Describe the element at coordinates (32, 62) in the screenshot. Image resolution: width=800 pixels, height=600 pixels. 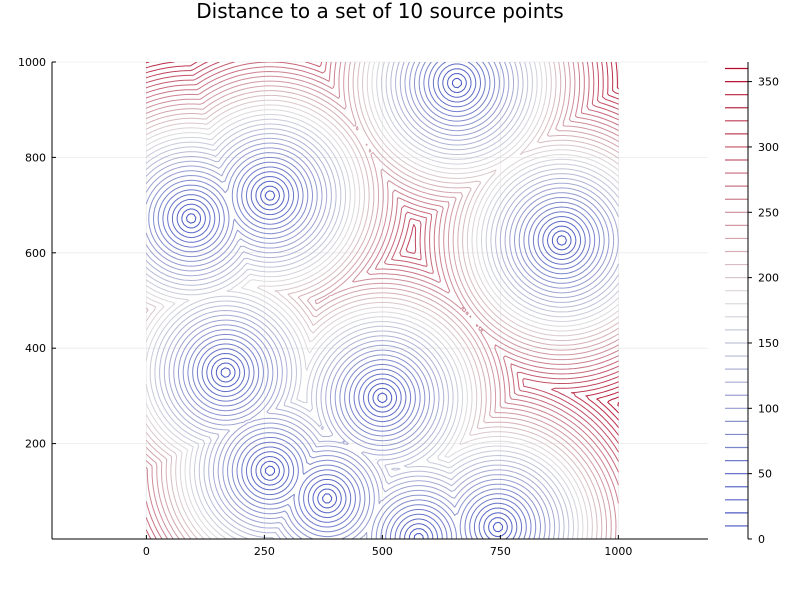
I see `y-tick-label: 1000` at that location.